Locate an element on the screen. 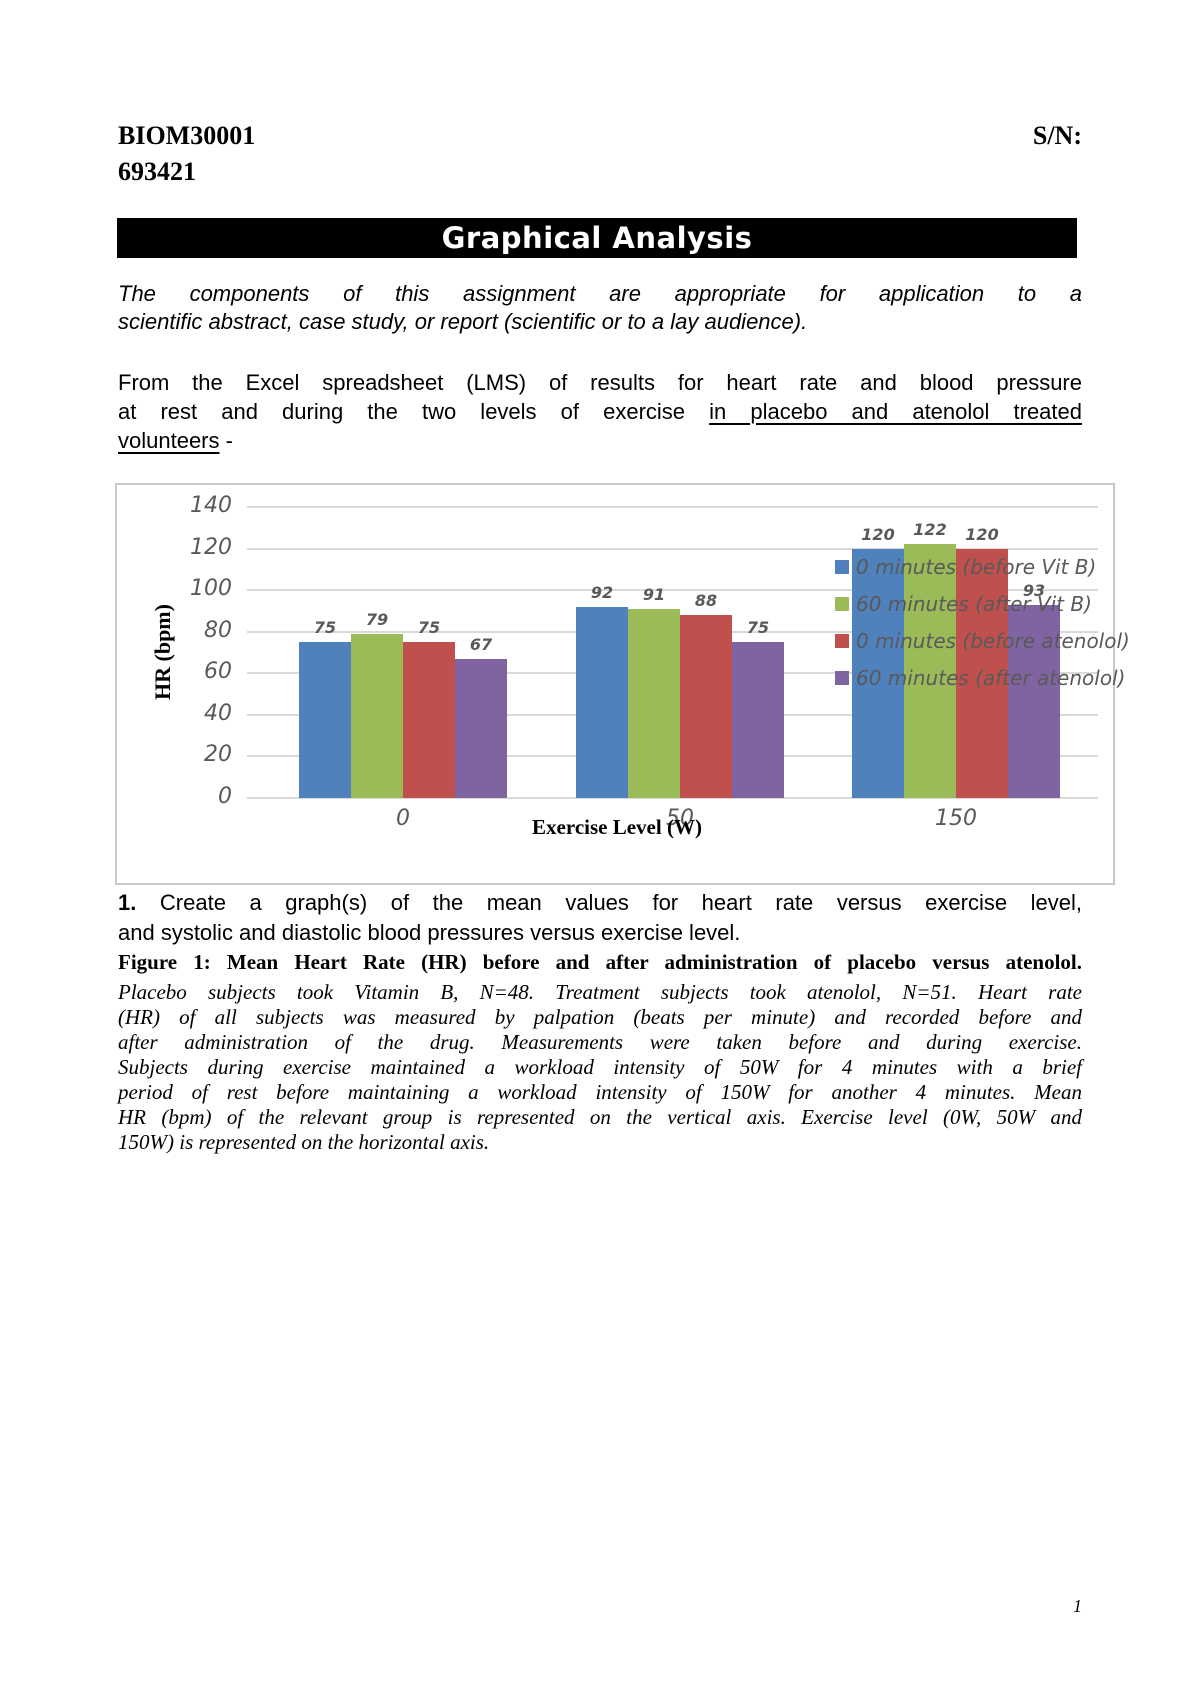  x-axis-tick-label: 150 is located at coordinates (956, 818).